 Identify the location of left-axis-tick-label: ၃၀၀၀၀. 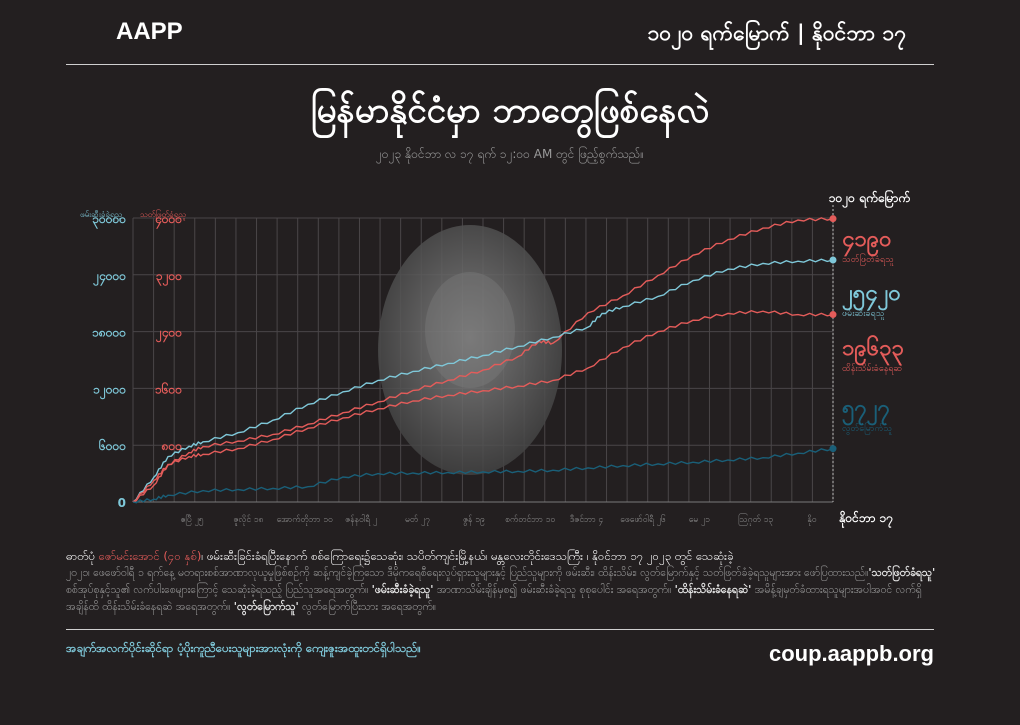
(109, 221).